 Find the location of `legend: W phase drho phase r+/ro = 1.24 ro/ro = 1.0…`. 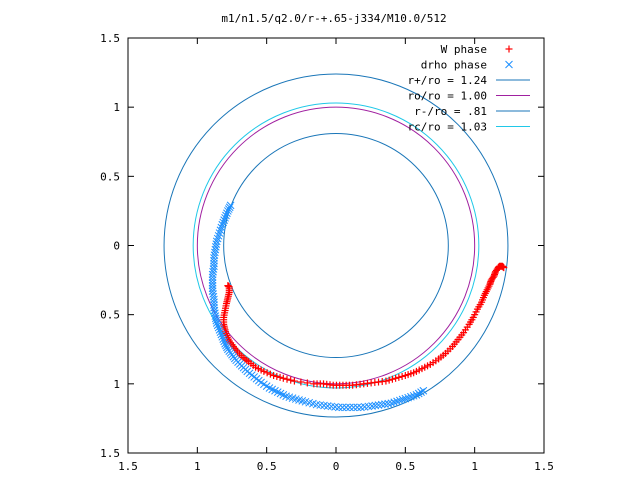

legend: W phase drho phase r+/ro = 1.24 ro/ro = 1.0… is located at coordinates (469, 88).